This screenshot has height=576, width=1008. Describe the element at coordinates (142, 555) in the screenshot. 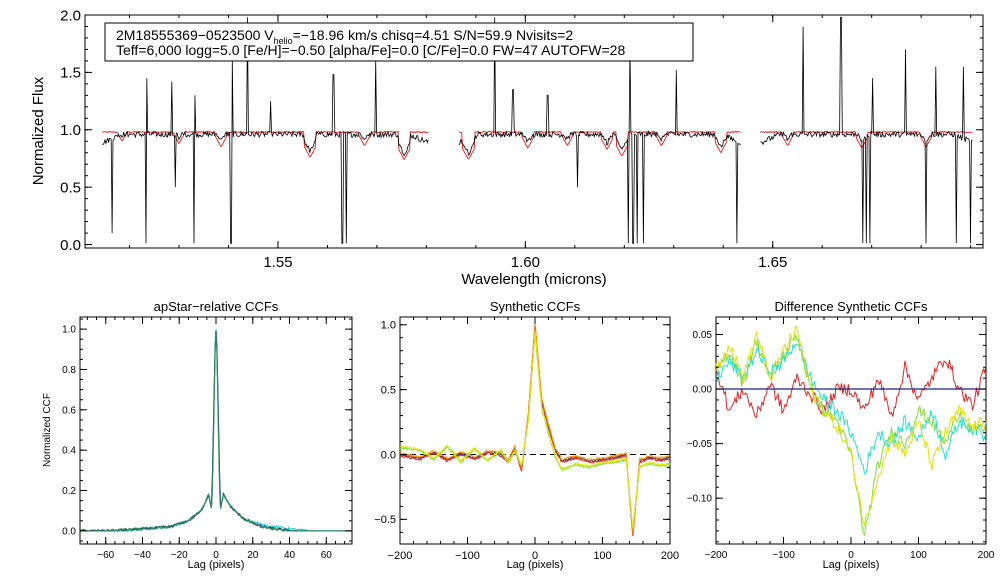

I see `x-tick-label: −40` at that location.